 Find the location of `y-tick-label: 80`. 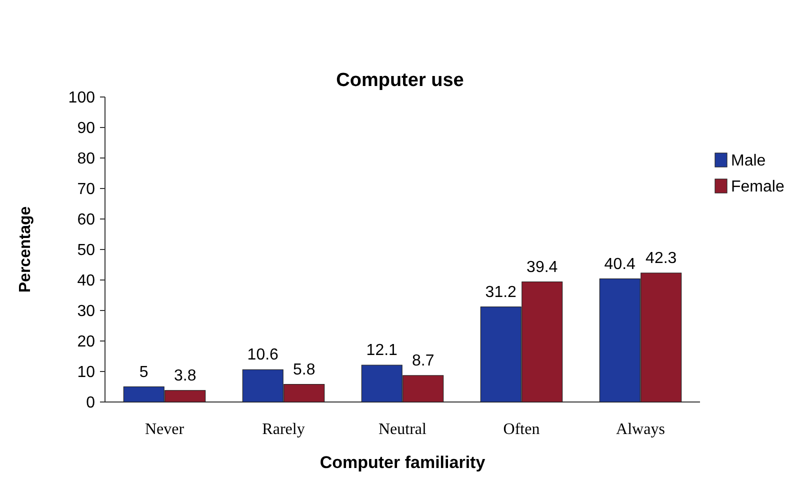

y-tick-label: 80 is located at coordinates (86, 159).